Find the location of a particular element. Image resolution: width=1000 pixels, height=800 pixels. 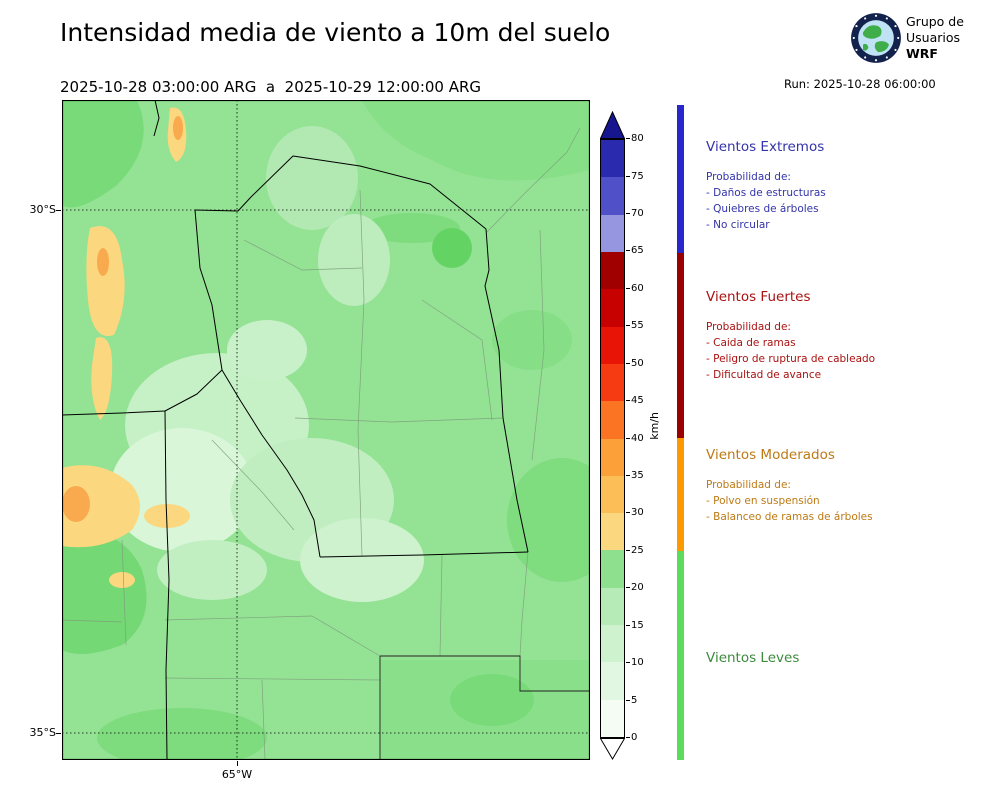

colorbar-tick-label: 40 is located at coordinates (639, 439).